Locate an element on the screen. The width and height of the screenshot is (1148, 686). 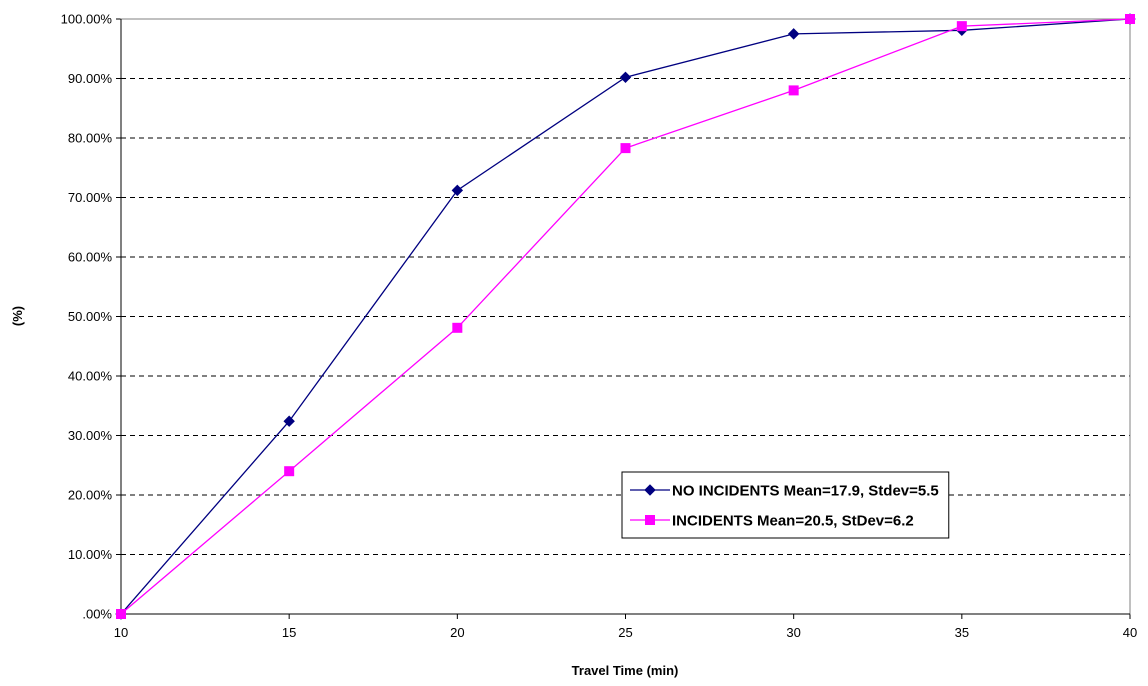
y-tick-label: 40.00% is located at coordinates (90, 376).